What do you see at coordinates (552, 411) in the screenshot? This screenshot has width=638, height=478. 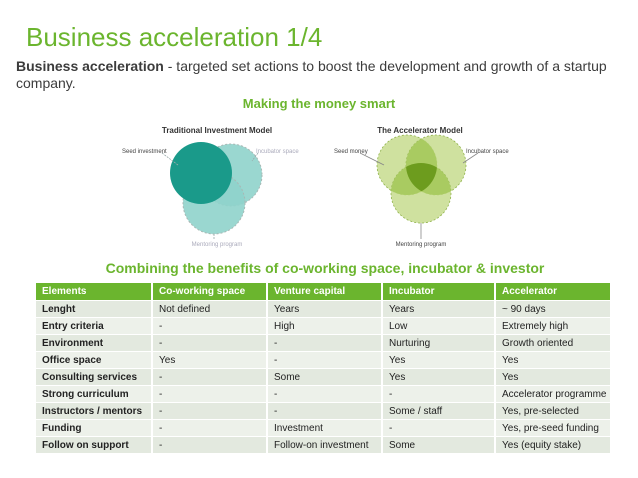 I see `table-cell: Yes, pre-selected` at bounding box center [552, 411].